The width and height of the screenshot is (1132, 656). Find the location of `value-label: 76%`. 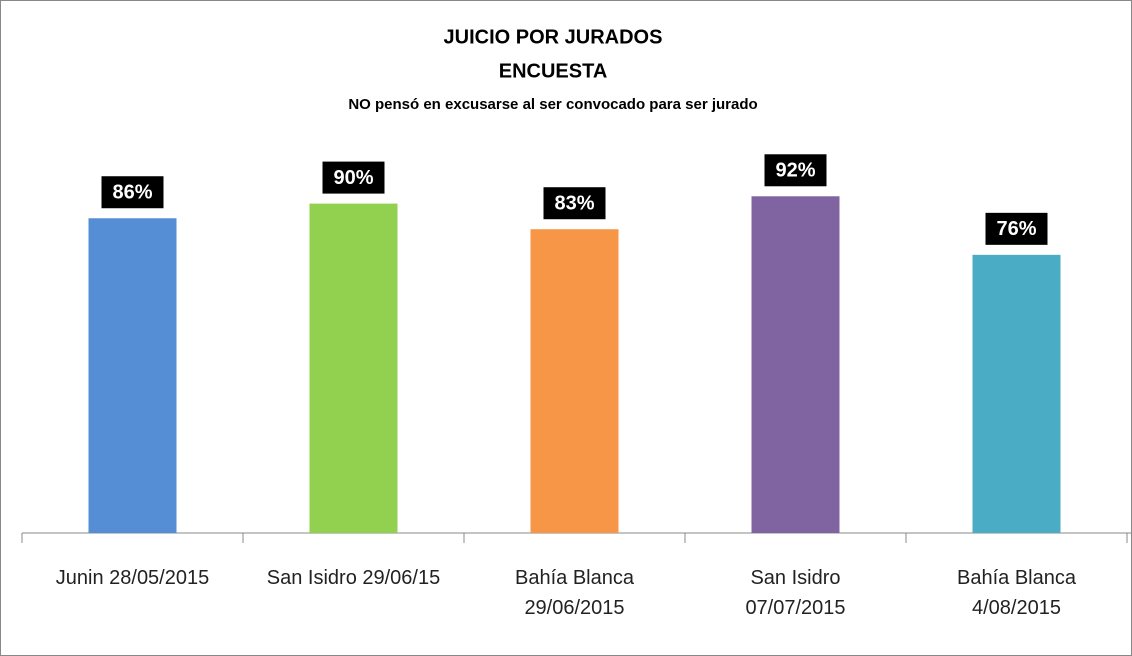

value-label: 76% is located at coordinates (1016, 229).